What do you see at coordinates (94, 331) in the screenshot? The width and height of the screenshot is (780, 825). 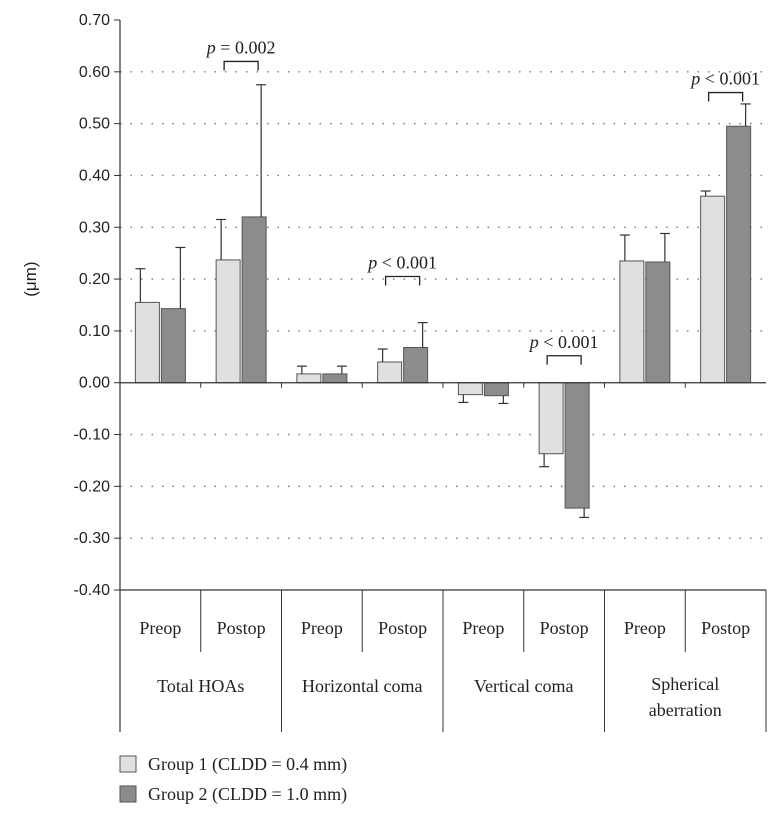 I see `y-tick-label: 0.10` at bounding box center [94, 331].